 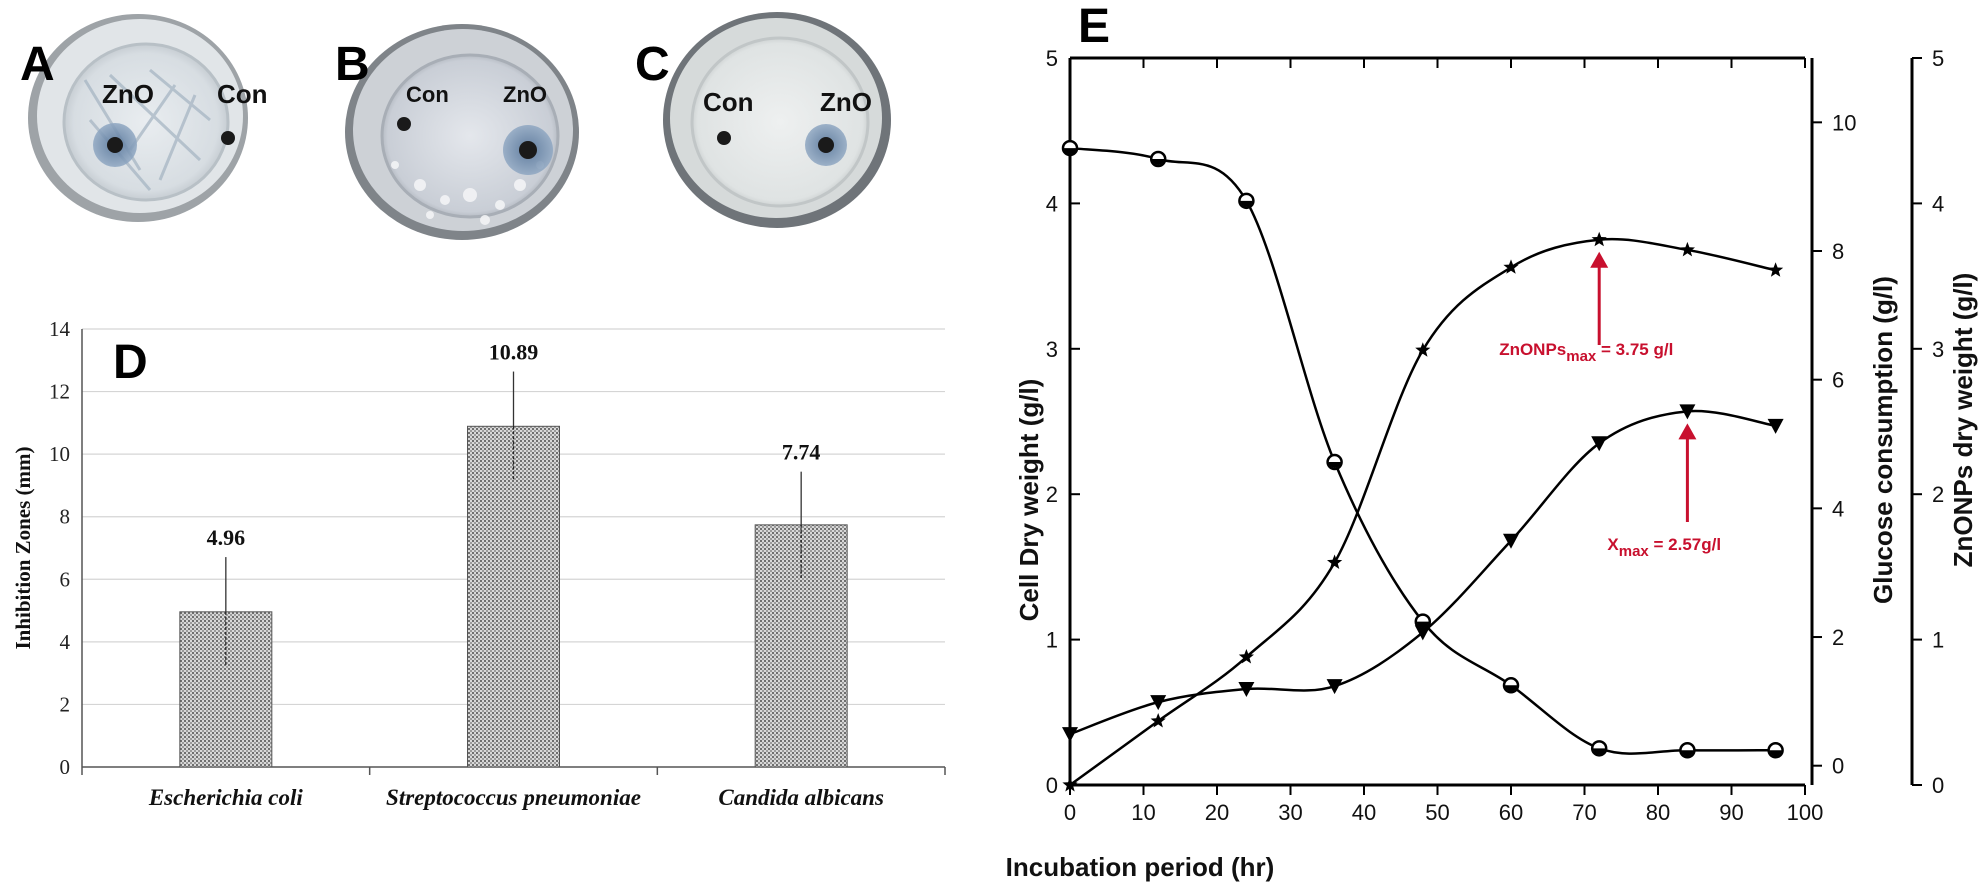 What do you see at coordinates (1938, 785) in the screenshot?
I see `e-right-tick-label: 0` at bounding box center [1938, 785].